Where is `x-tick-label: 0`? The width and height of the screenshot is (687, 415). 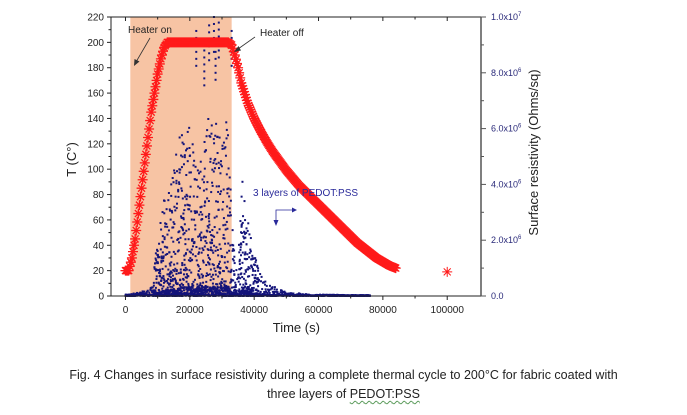 x-tick-label: 0 is located at coordinates (126, 310).